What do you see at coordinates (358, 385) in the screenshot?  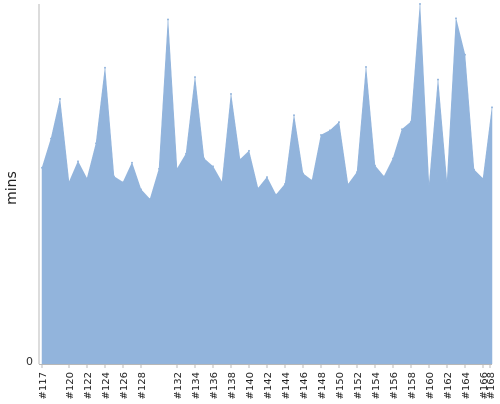 I see `x-tick-label: #152` at bounding box center [358, 385].